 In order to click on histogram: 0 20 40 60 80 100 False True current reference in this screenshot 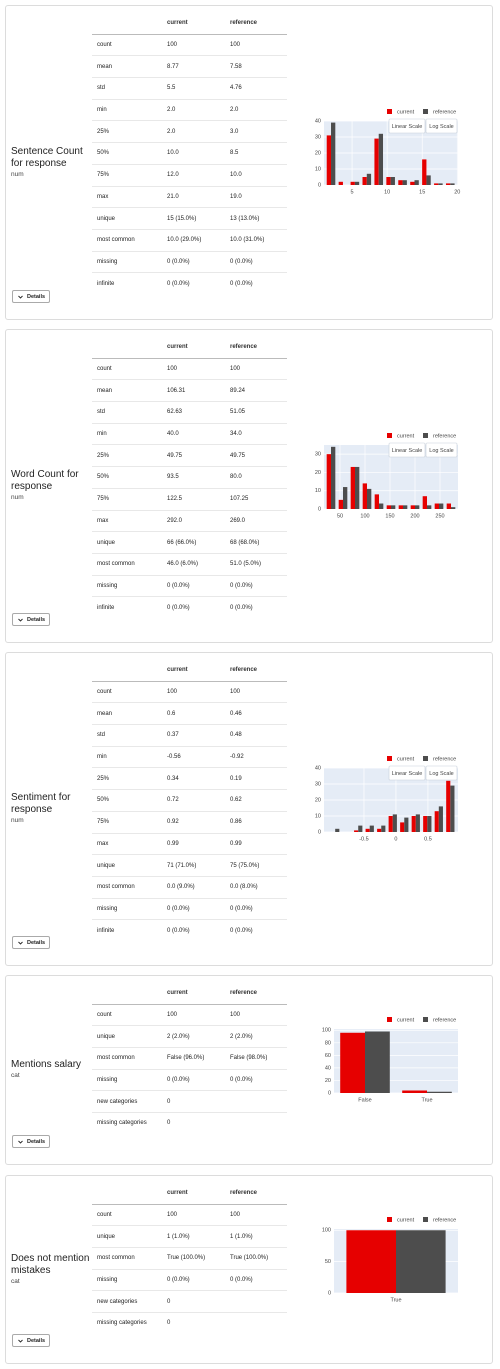, I will do `click(390, 1060)`.